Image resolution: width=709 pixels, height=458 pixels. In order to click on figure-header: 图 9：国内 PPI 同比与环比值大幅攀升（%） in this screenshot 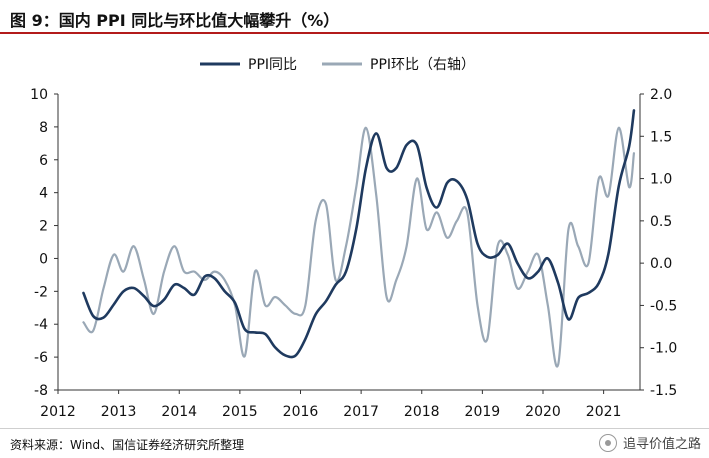, I will do `click(354, 17)`.